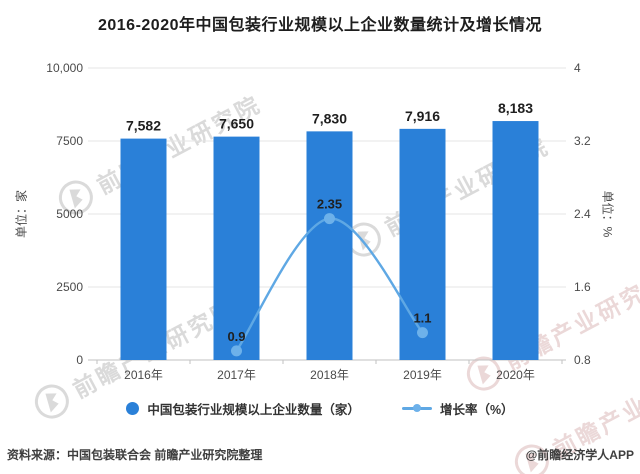  What do you see at coordinates (135, 455) in the screenshot?
I see `source-note: 资料来源：中国包装联合会 前瞻产业研究院整理` at bounding box center [135, 455].